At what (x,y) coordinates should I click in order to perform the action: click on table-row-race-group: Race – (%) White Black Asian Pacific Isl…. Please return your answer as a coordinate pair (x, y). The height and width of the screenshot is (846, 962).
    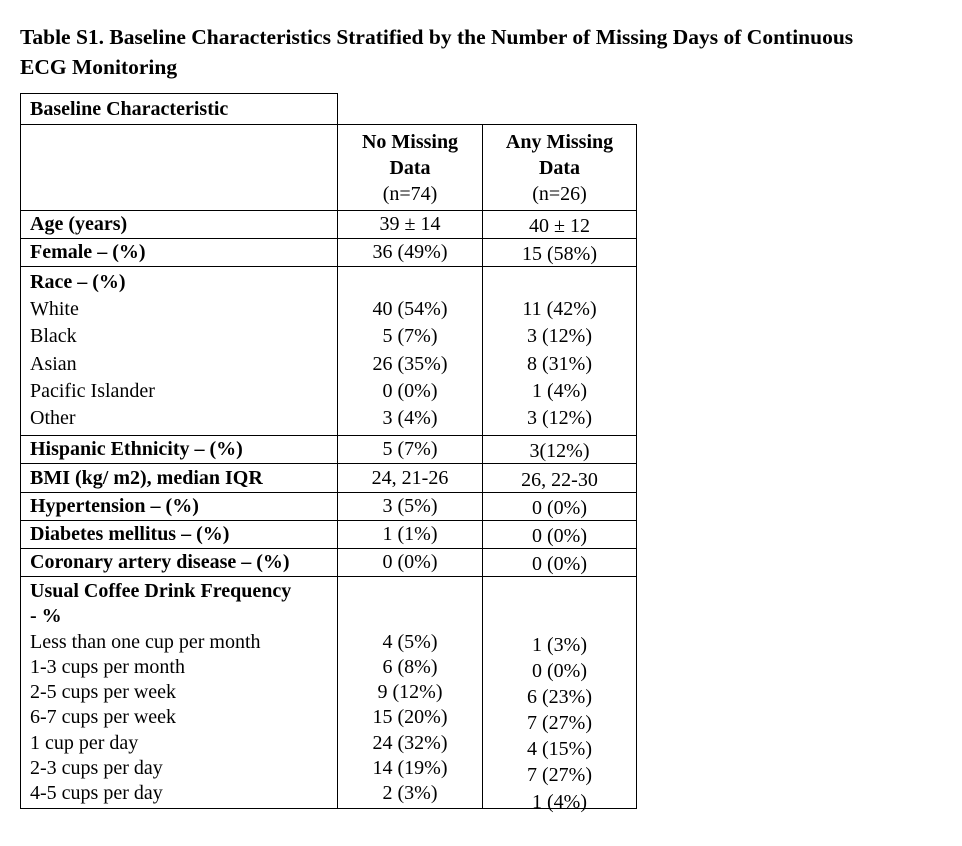
    Looking at the image, I should click on (328, 351).